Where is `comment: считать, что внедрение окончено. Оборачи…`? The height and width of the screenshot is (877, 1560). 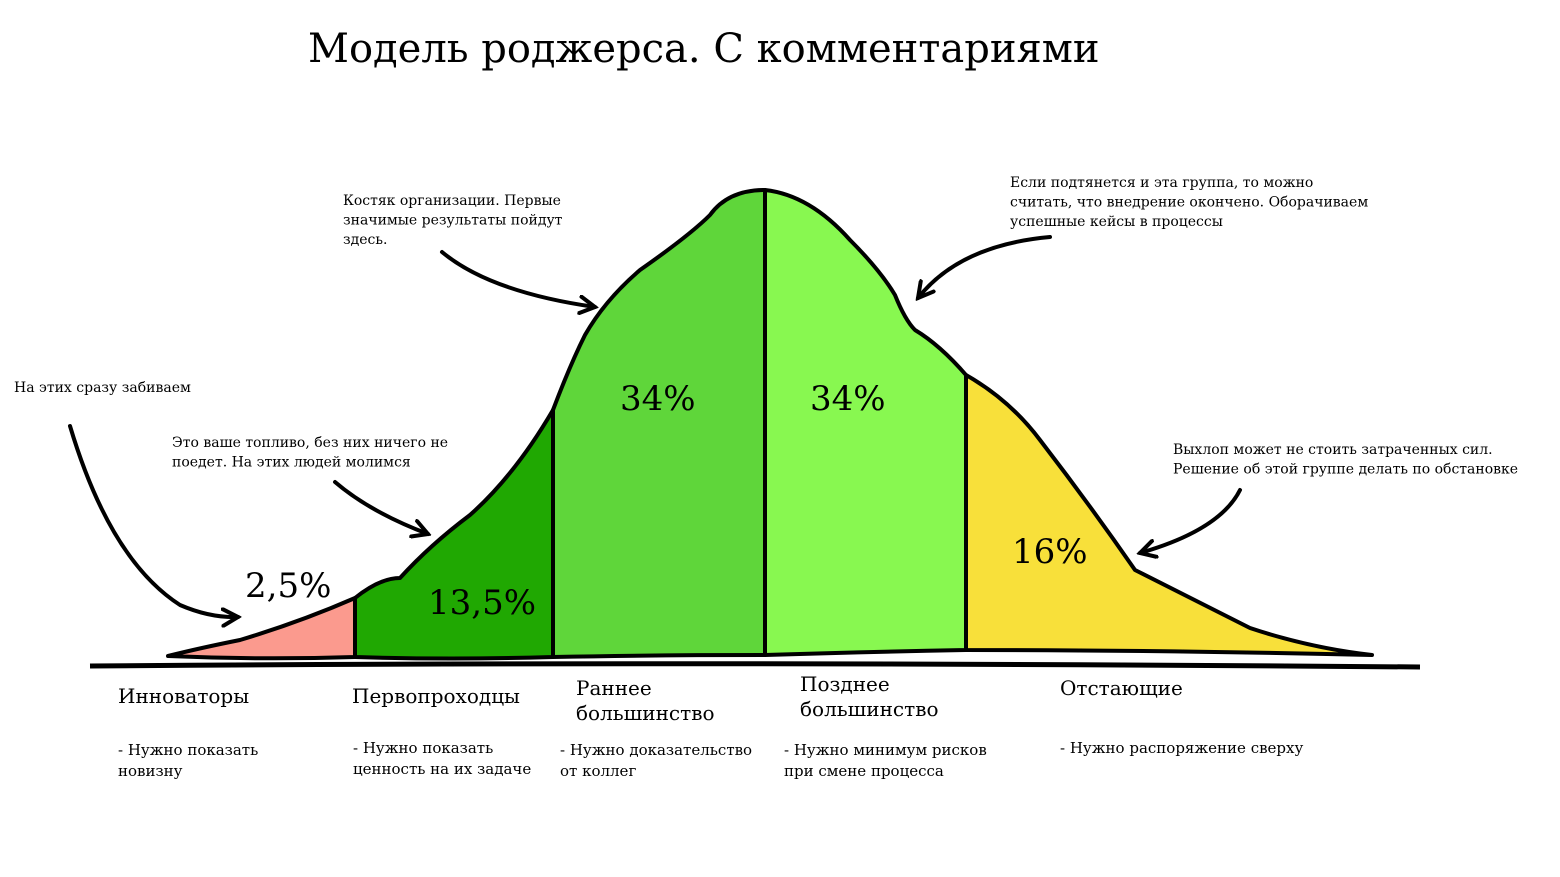 comment: считать, что внедрение окончено. Оборачи… is located at coordinates (1189, 203).